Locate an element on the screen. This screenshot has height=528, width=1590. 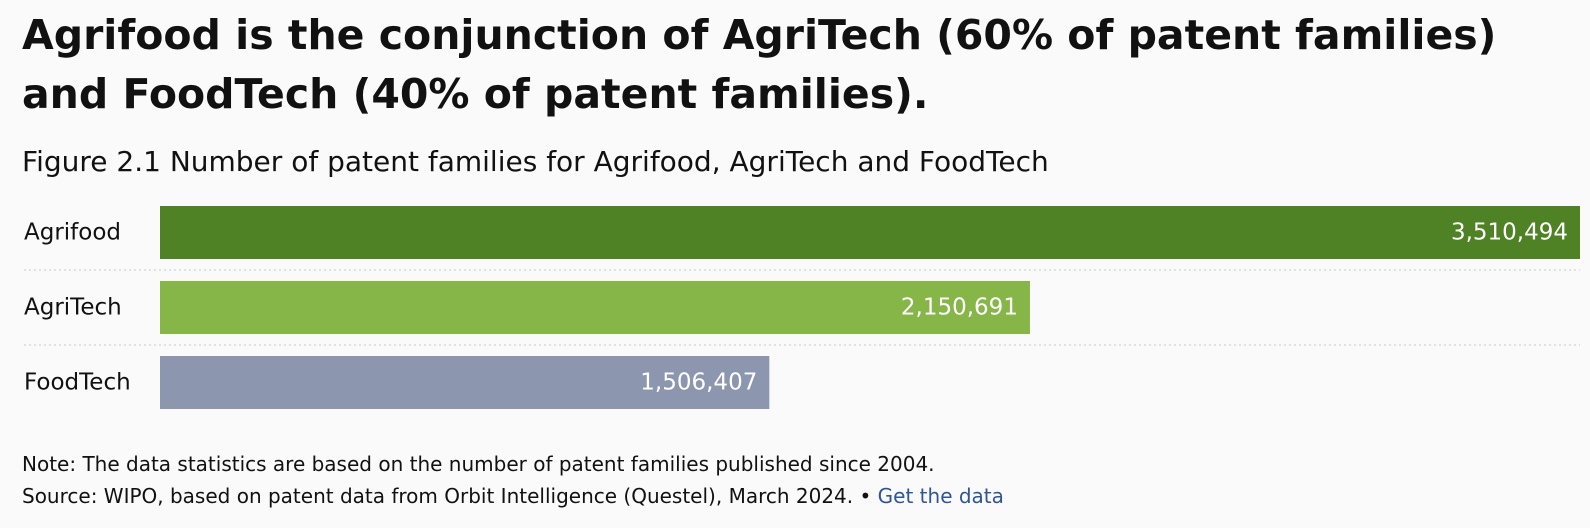
value-label-agrifood: 3,510,494 is located at coordinates (1509, 233).